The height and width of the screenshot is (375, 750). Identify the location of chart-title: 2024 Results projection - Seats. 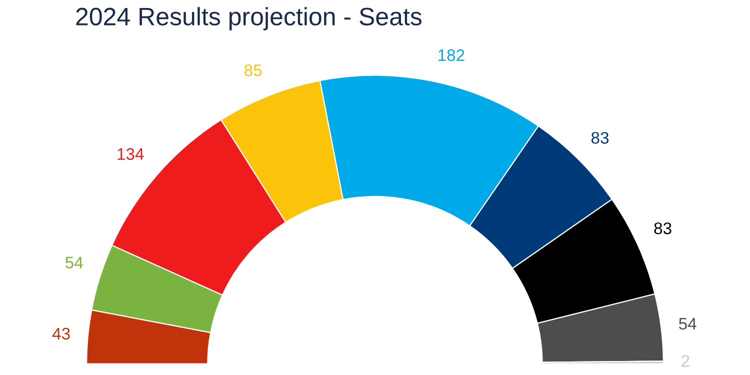
(249, 18).